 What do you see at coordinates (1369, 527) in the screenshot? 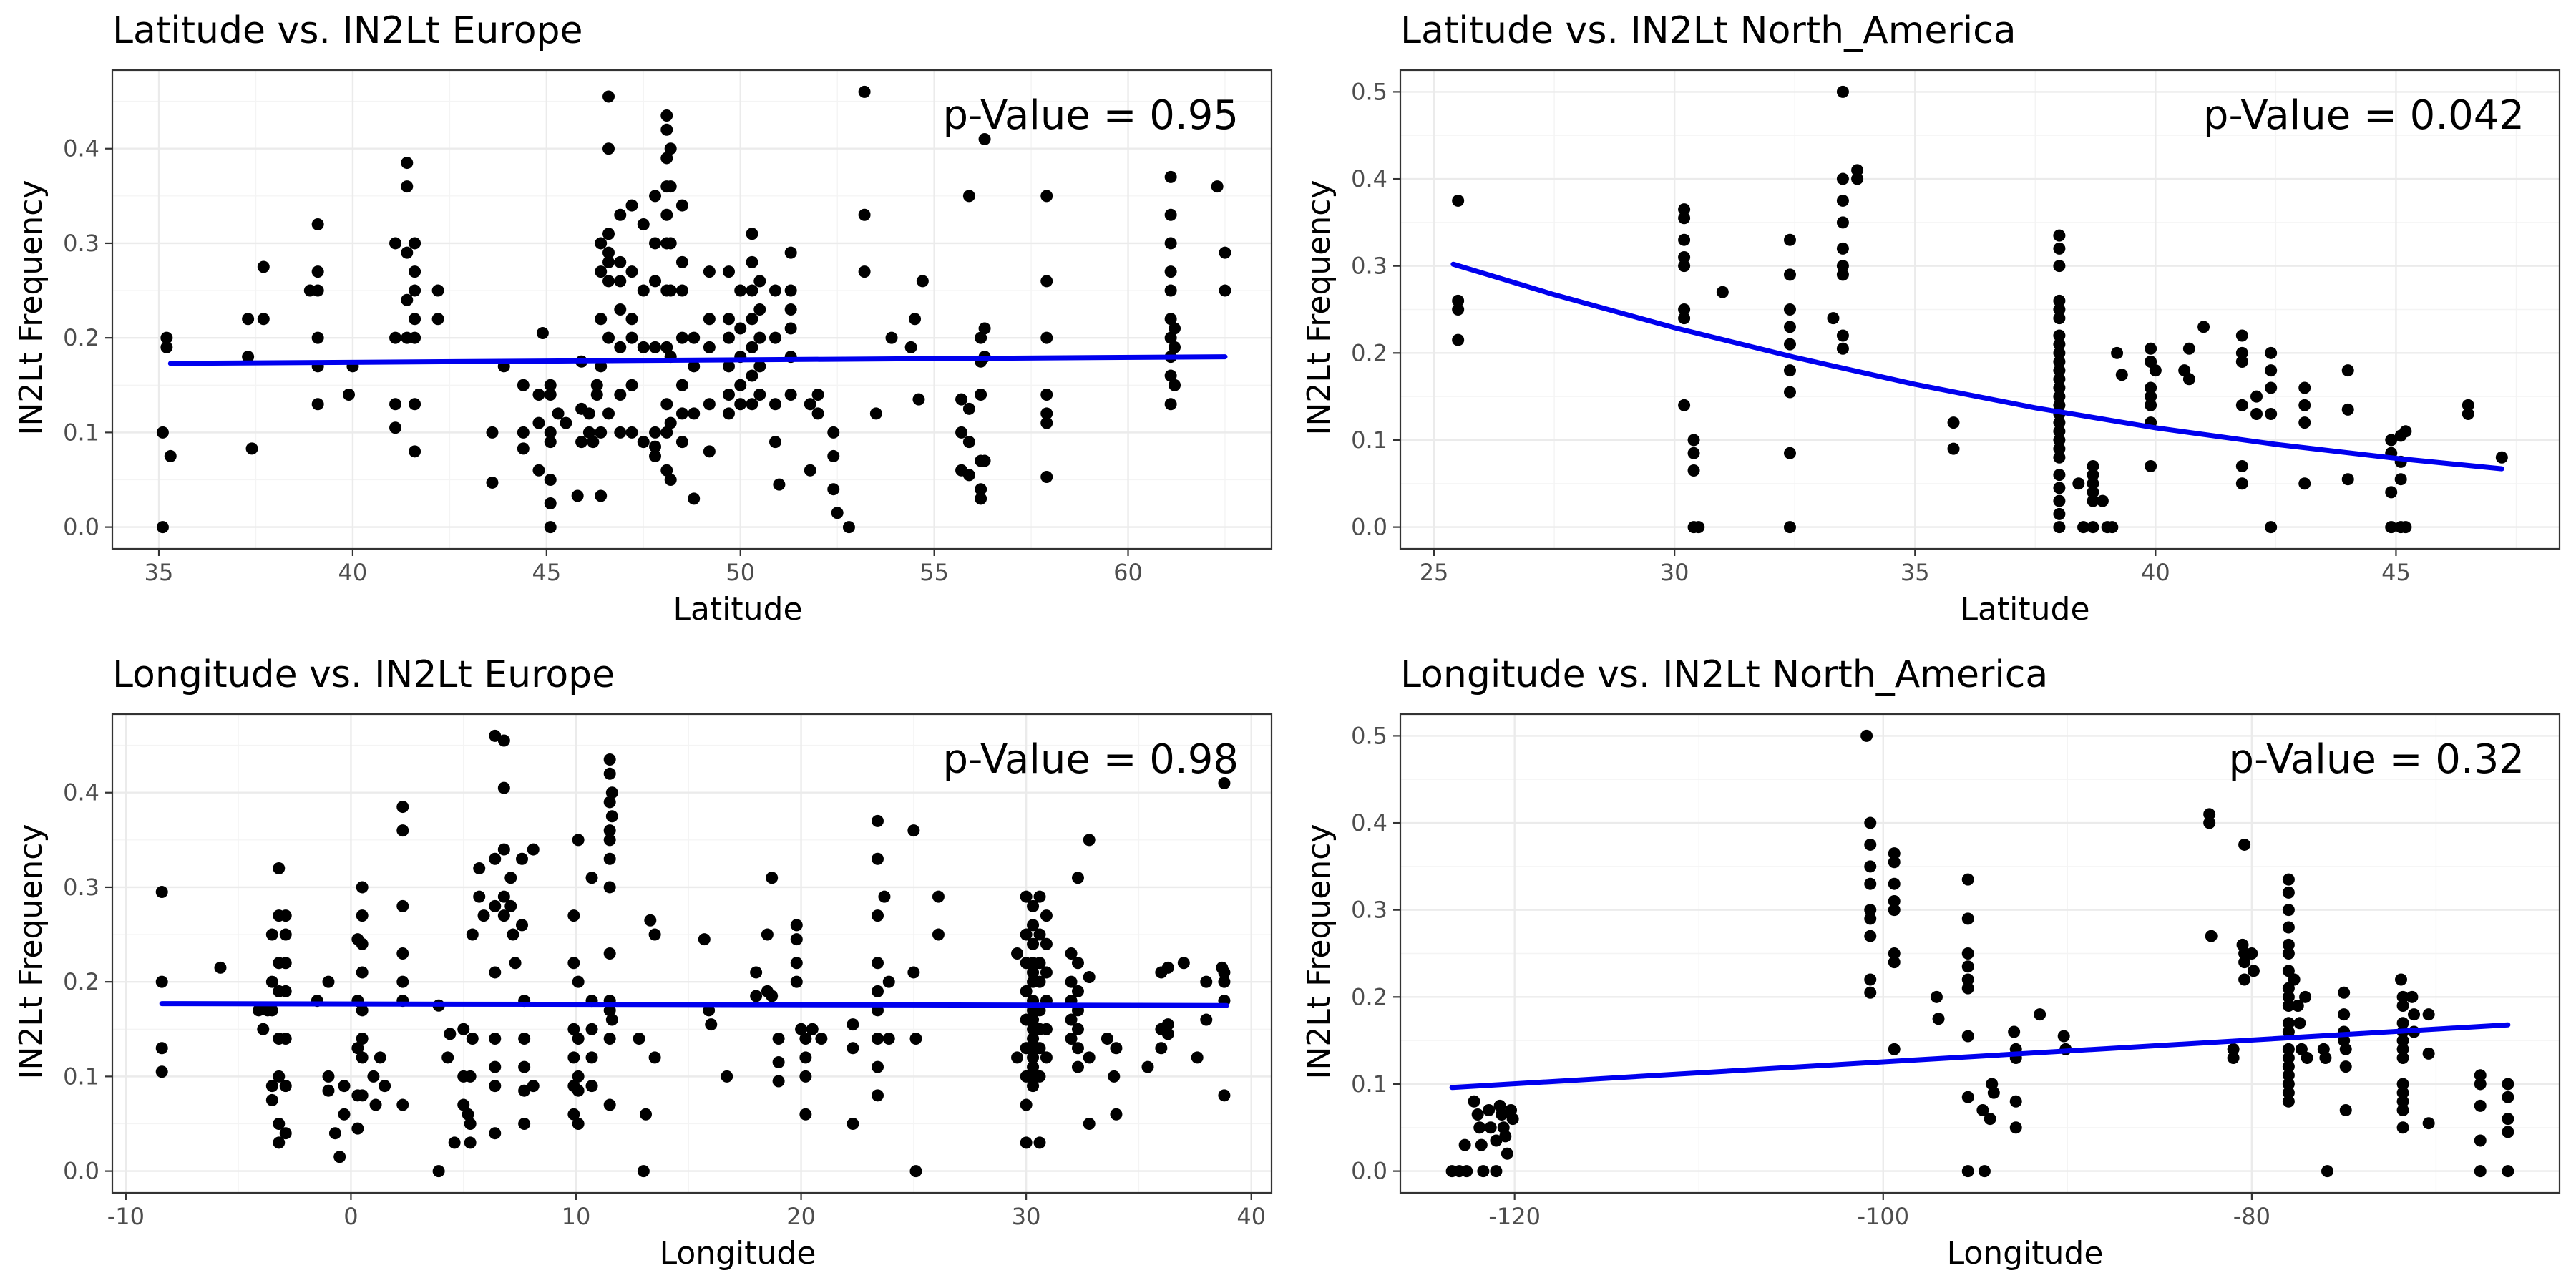
I see `y-tick-label: 0.0` at bounding box center [1369, 527].